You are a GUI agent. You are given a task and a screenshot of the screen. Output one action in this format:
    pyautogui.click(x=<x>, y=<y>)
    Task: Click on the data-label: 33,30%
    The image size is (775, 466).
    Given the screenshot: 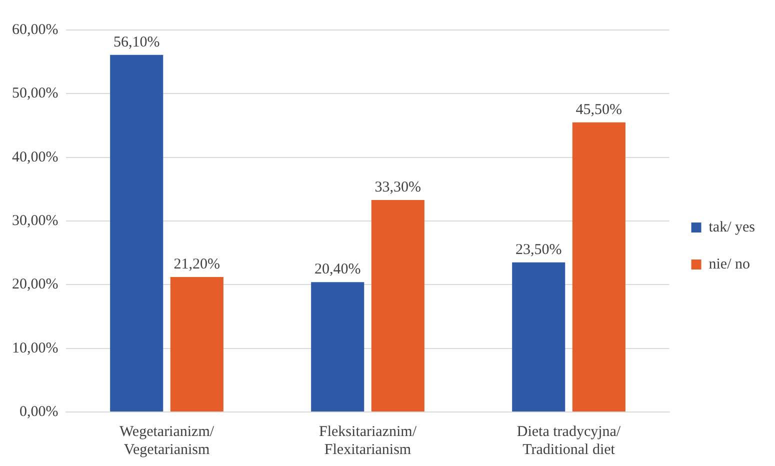 What is the action you would take?
    pyautogui.click(x=398, y=187)
    